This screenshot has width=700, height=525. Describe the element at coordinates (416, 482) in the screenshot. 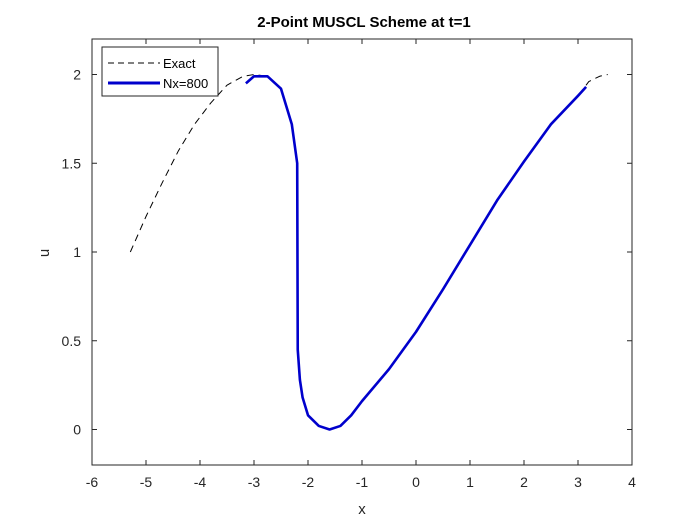

I see `x-tick-label: 0` at that location.